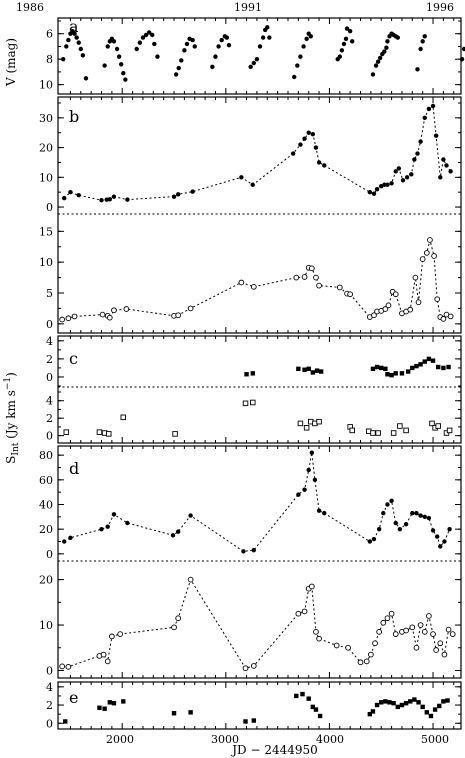  Describe the element at coordinates (257, 152) in the screenshot. I see `series-line-b-upper` at that location.